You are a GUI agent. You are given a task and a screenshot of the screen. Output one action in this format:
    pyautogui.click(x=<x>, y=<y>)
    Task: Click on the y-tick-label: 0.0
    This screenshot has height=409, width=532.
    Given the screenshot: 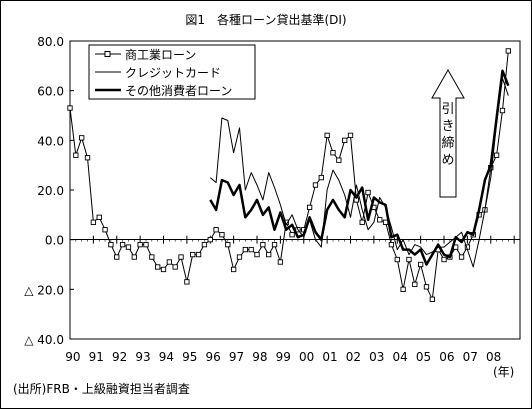 What is the action you would take?
    pyautogui.click(x=54, y=241)
    